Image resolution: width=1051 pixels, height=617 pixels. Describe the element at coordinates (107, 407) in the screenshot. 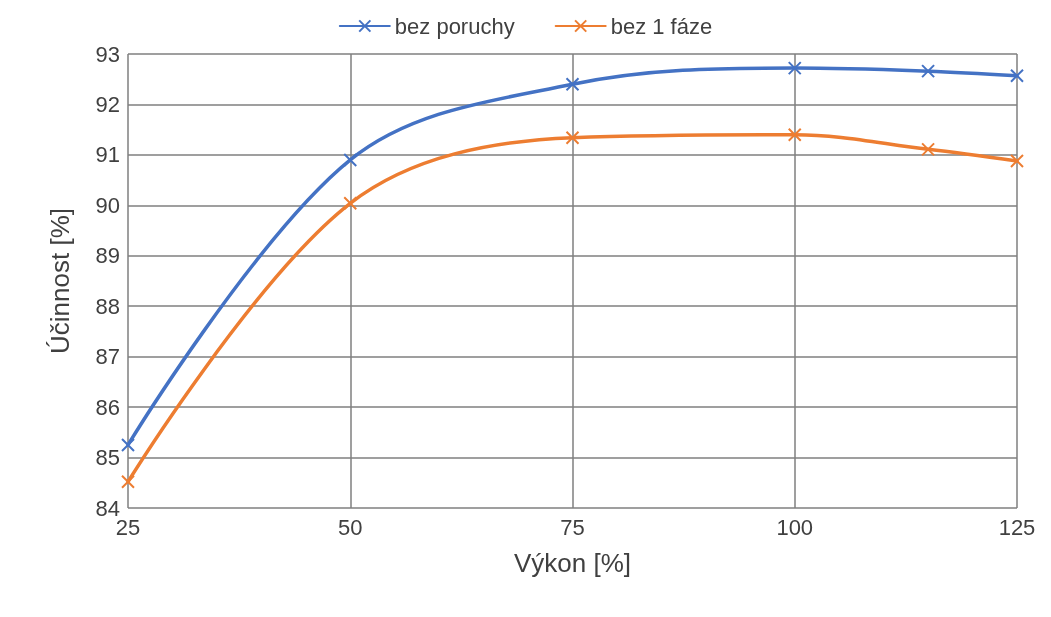

I see `y-tick-label: 86` at that location.